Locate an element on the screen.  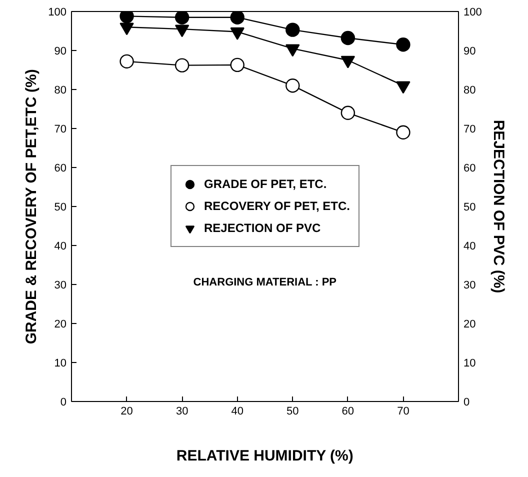
annotation: CHARGING MATERIAL : PP is located at coordinates (265, 282).